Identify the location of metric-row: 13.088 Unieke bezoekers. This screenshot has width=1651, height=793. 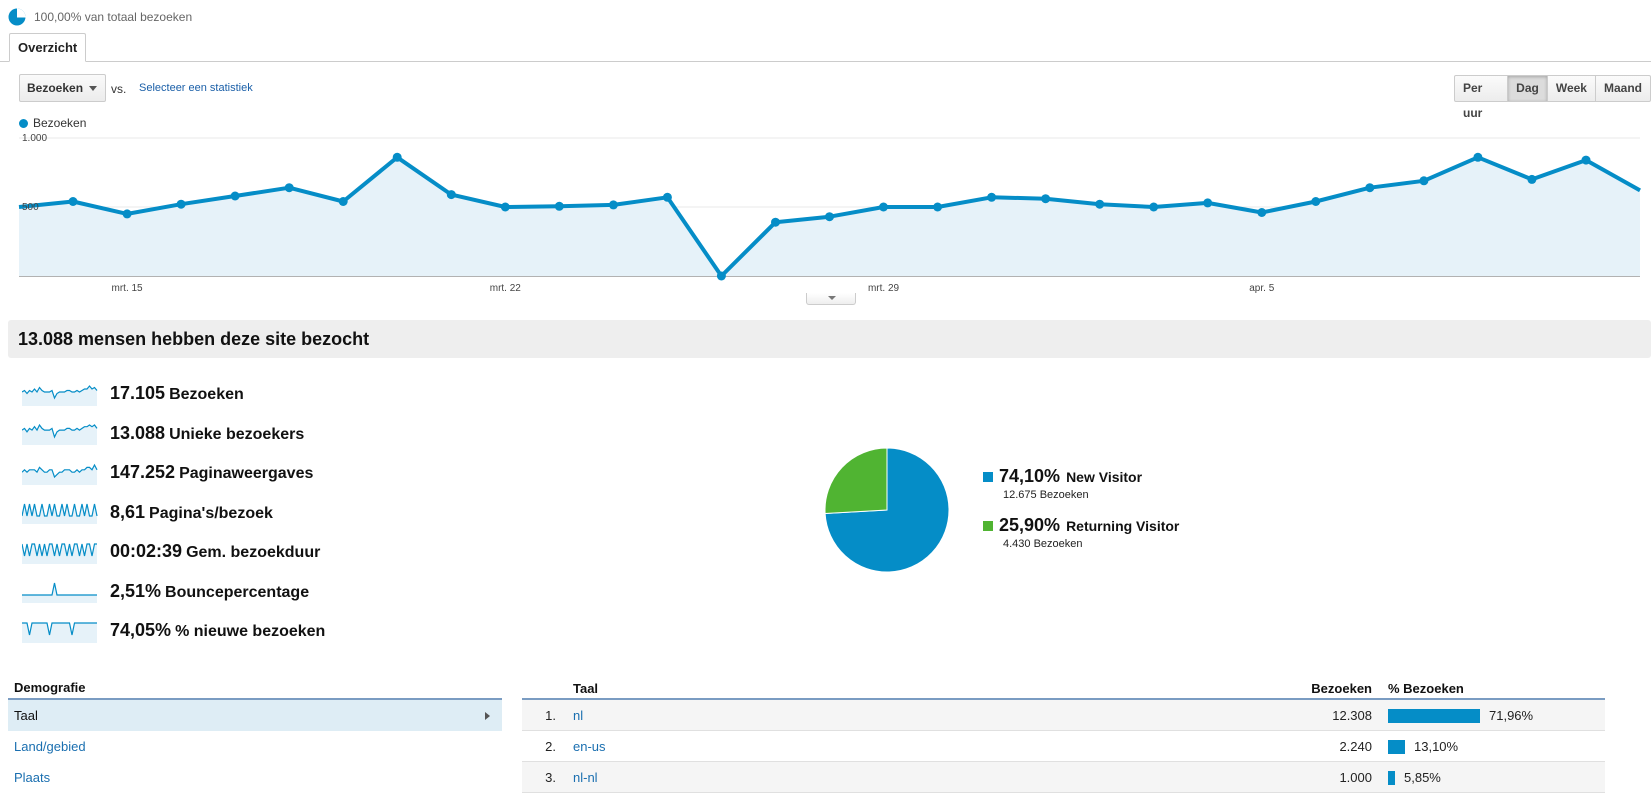
(192, 434).